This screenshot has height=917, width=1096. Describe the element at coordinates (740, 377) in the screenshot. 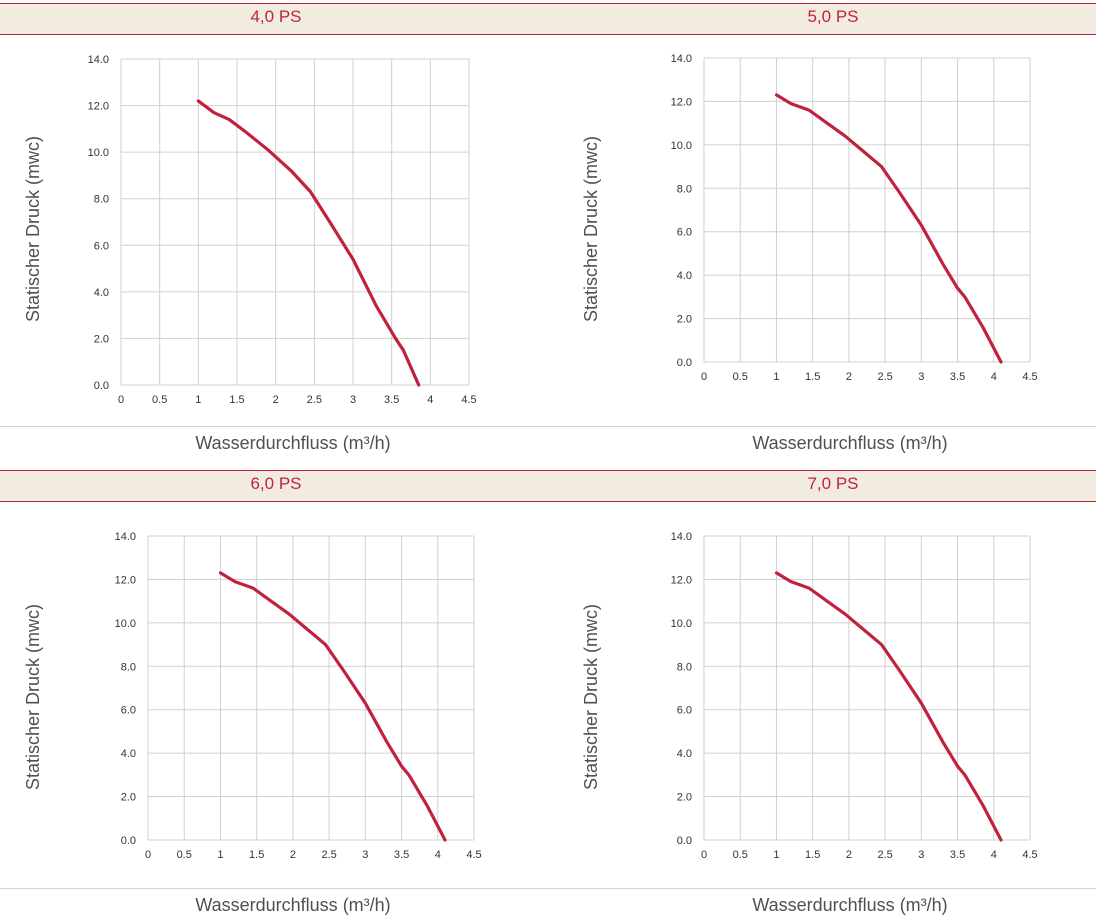

I see `x-tick-label-5ps: 0.5` at that location.